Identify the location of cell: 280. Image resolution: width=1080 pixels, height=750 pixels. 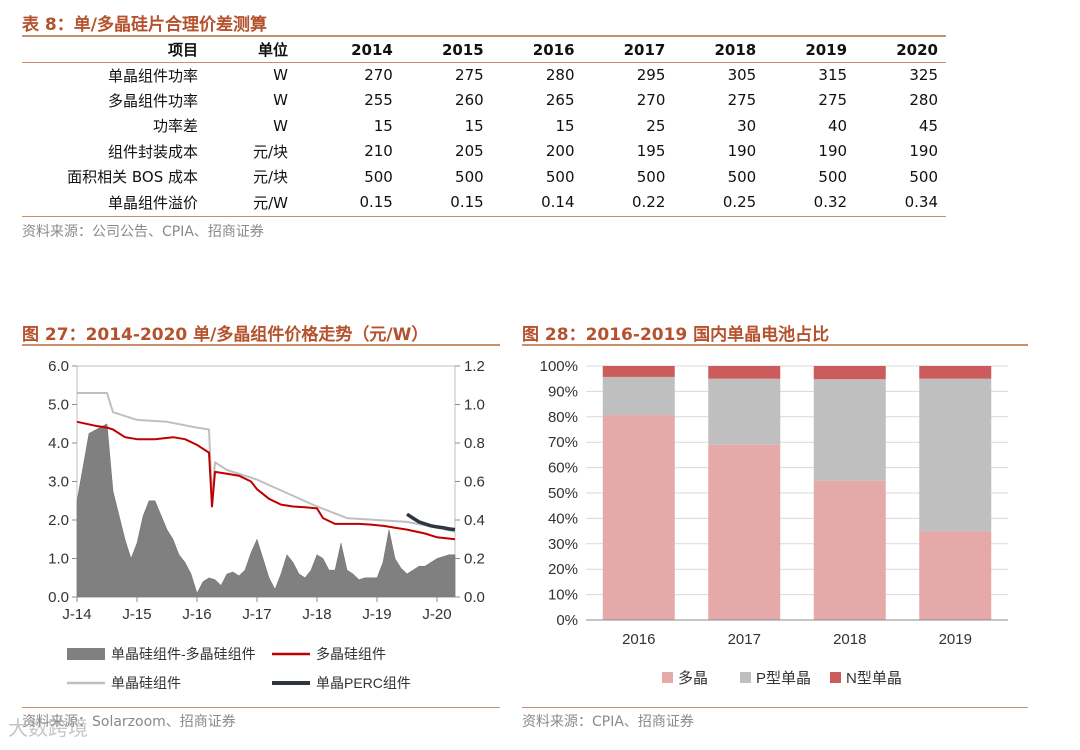
(923, 100).